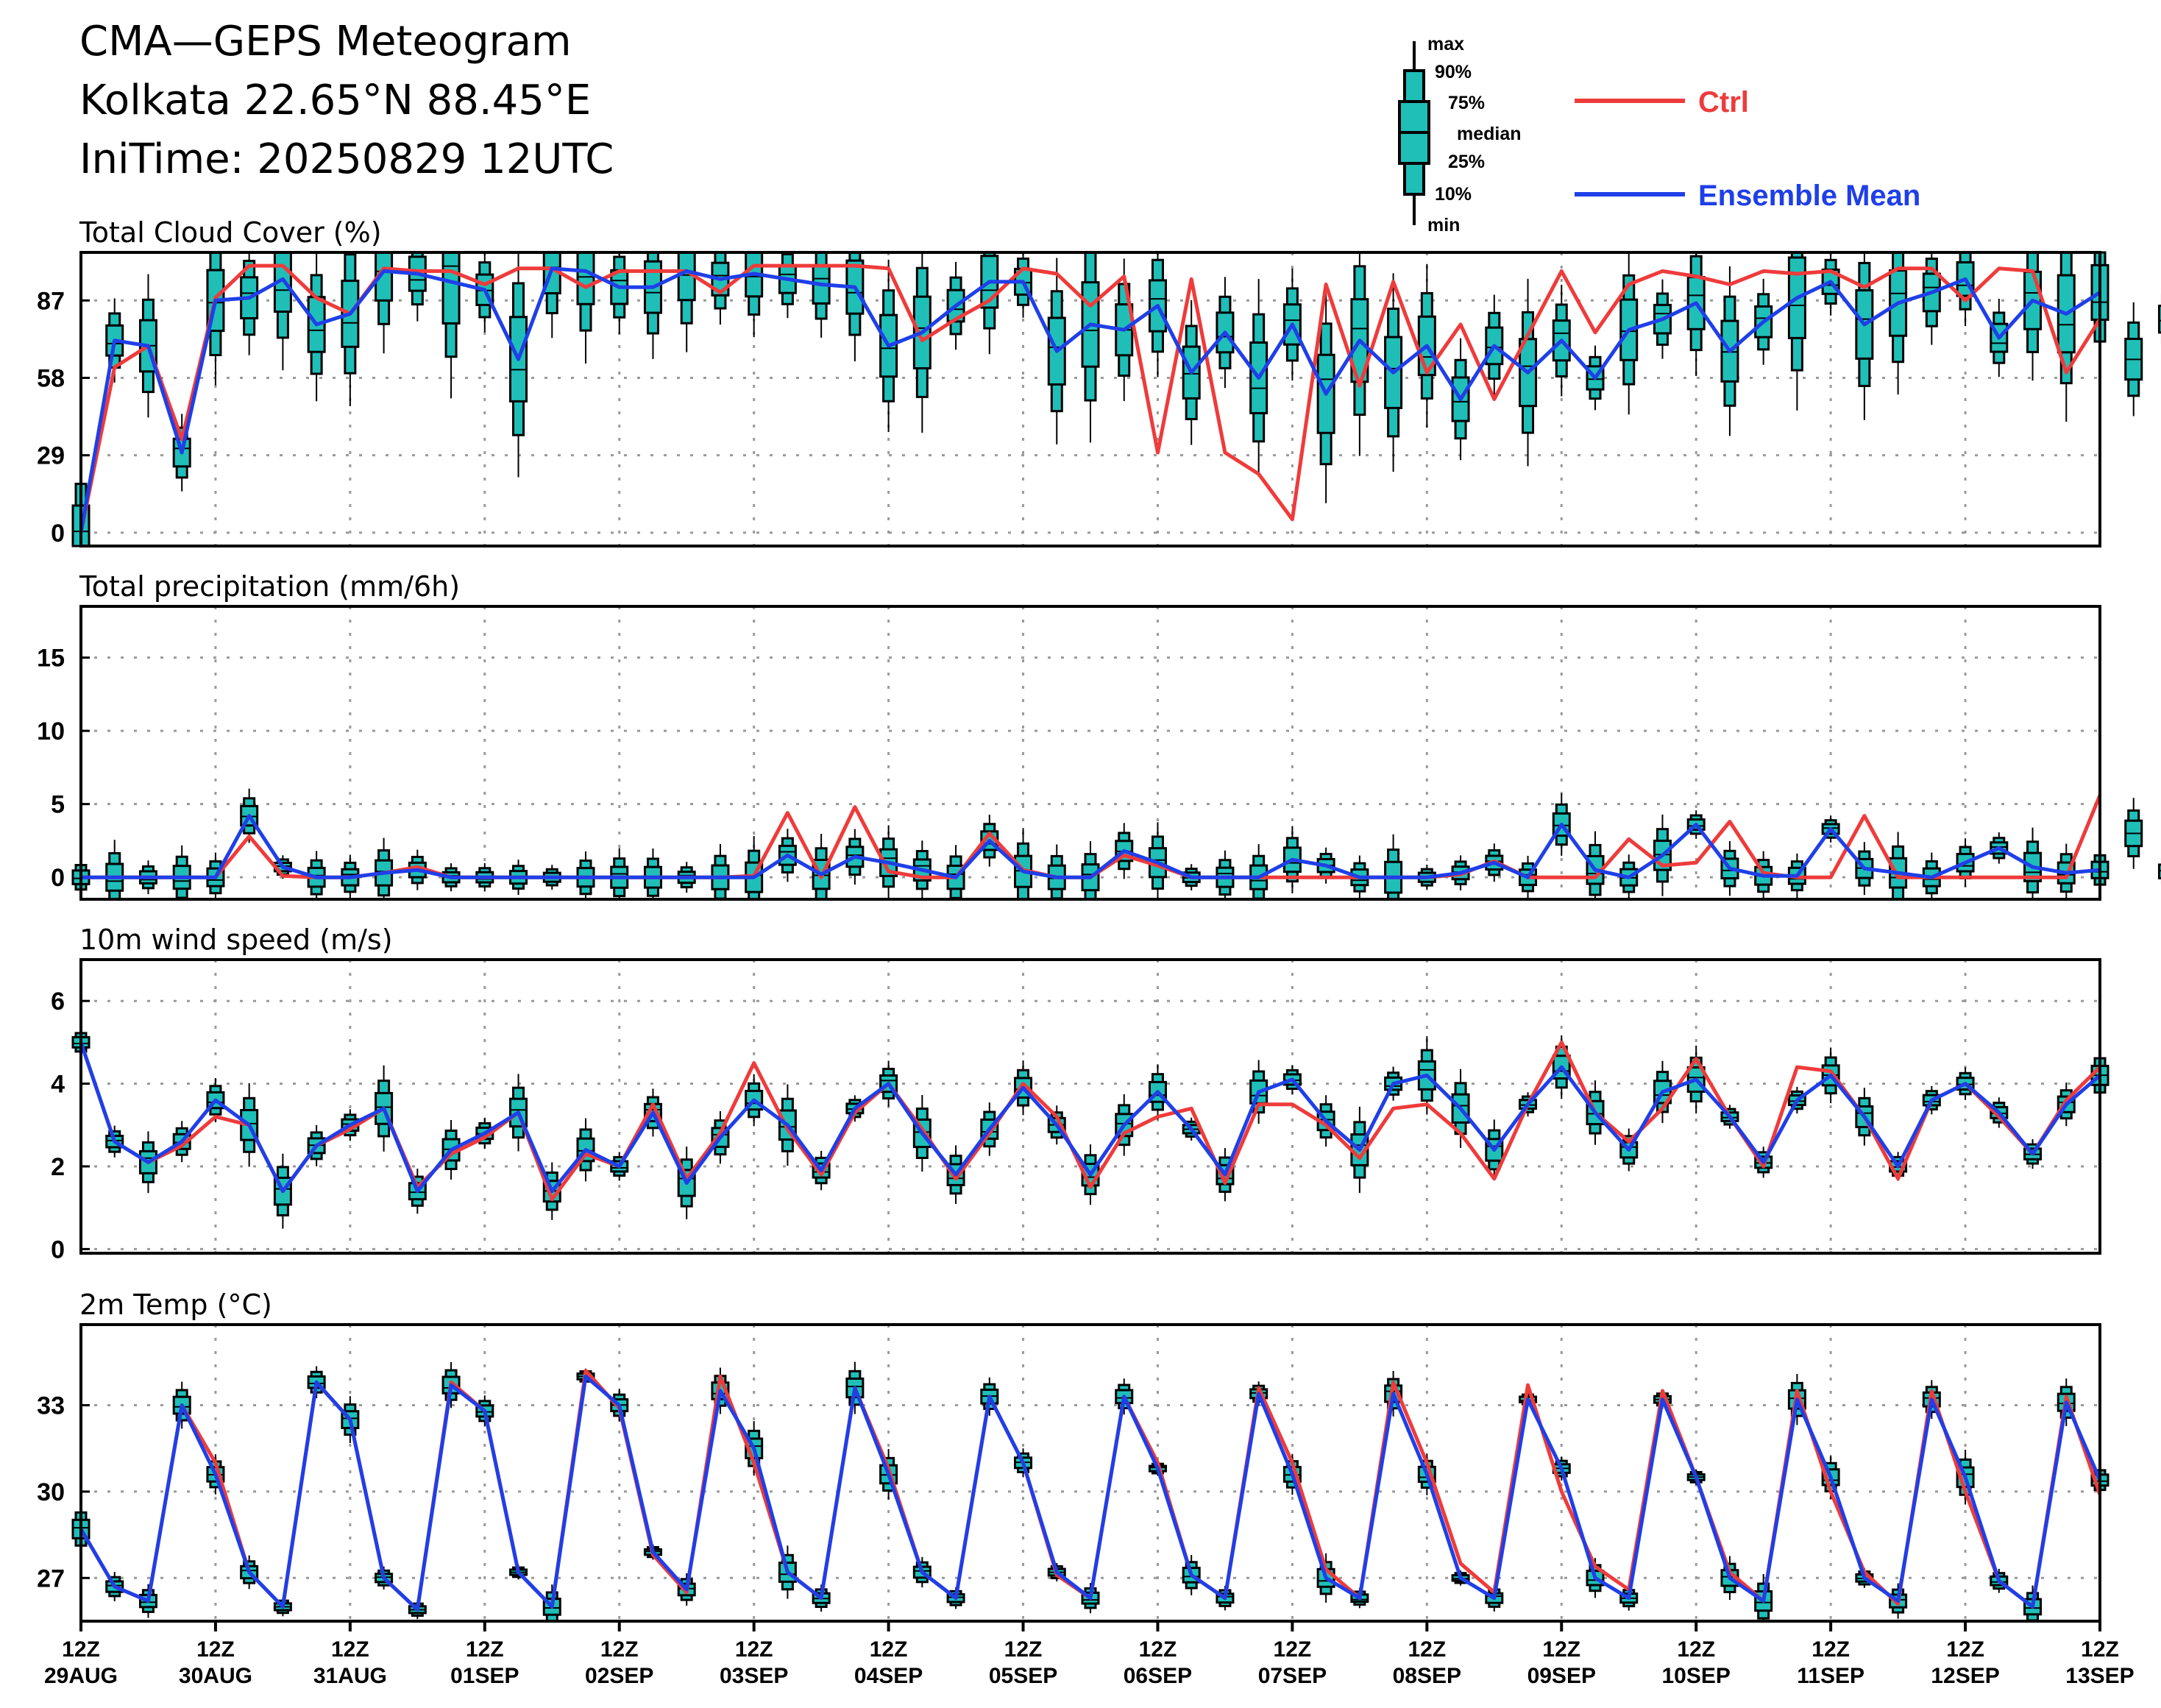 The width and height of the screenshot is (2161, 1708). Describe the element at coordinates (236, 940) in the screenshot. I see `panel-title: 10m wind speed (m/s)` at that location.